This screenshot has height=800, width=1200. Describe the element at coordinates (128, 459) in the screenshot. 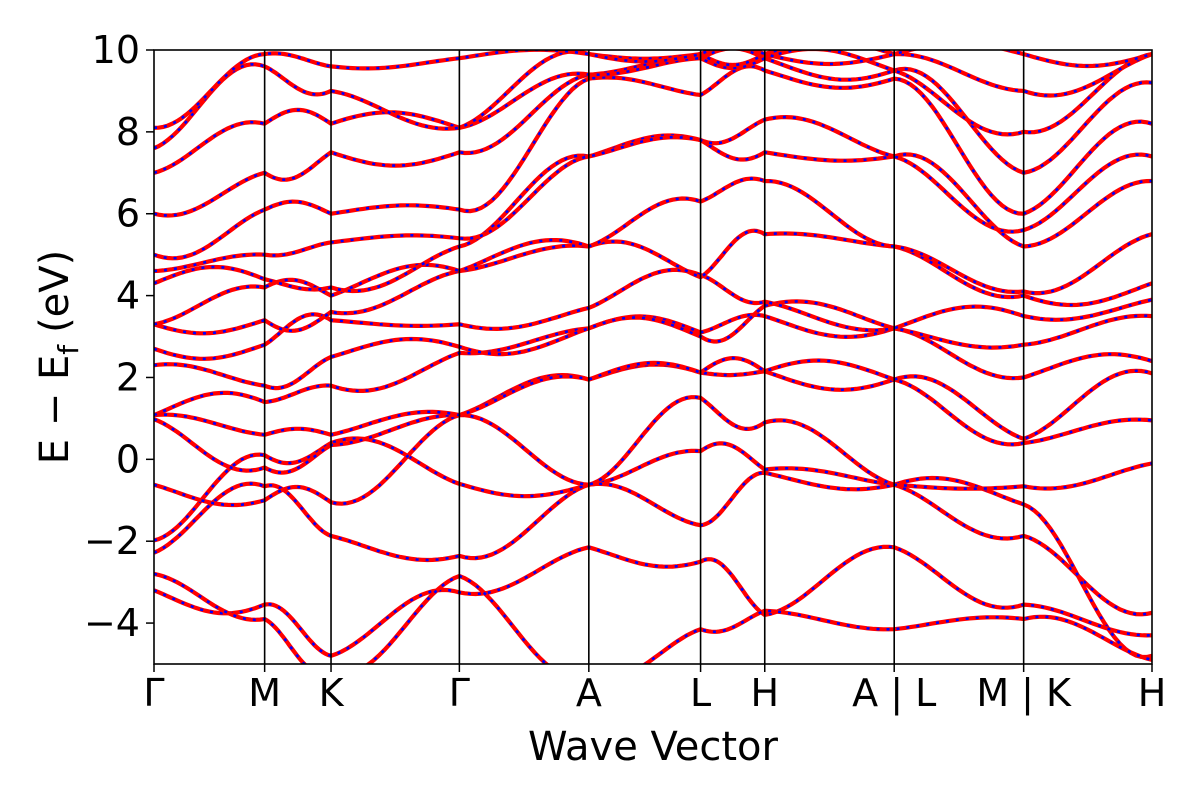

I see `y-tick-label: 0` at that location.